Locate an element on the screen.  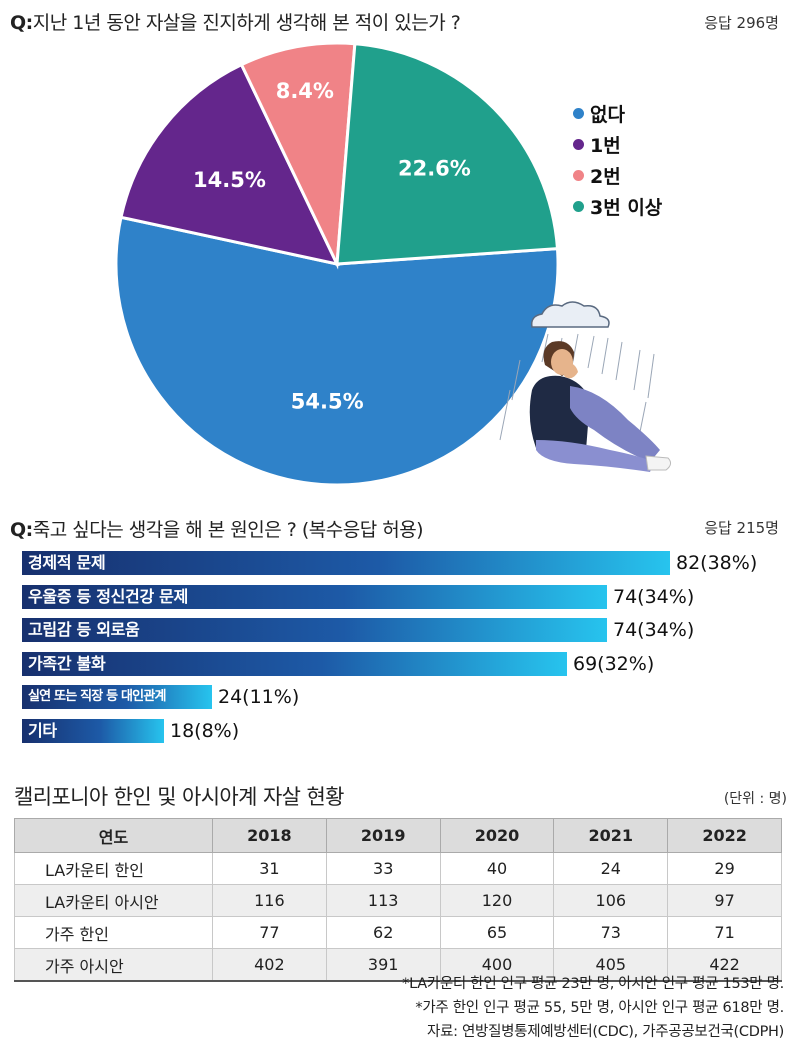
table-cell: 33 is located at coordinates (383, 868).